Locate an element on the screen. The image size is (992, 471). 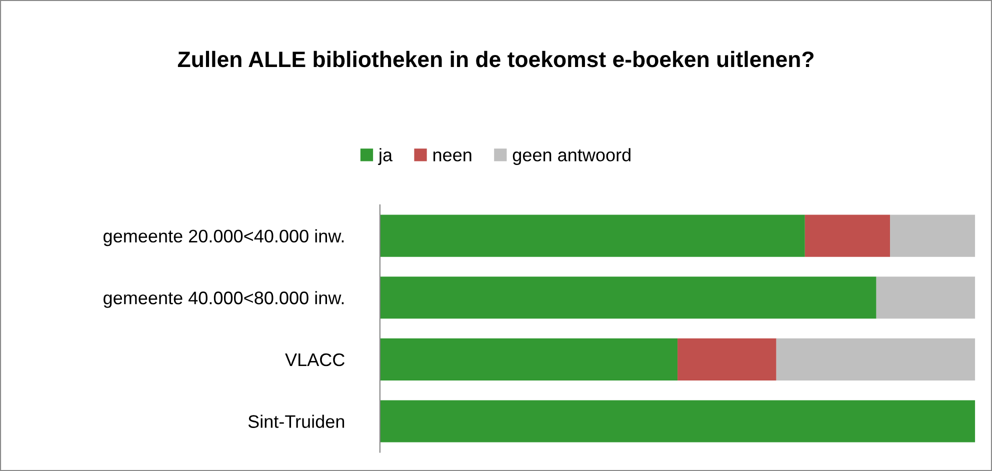
y-tick-label: VLACC is located at coordinates (315, 359).